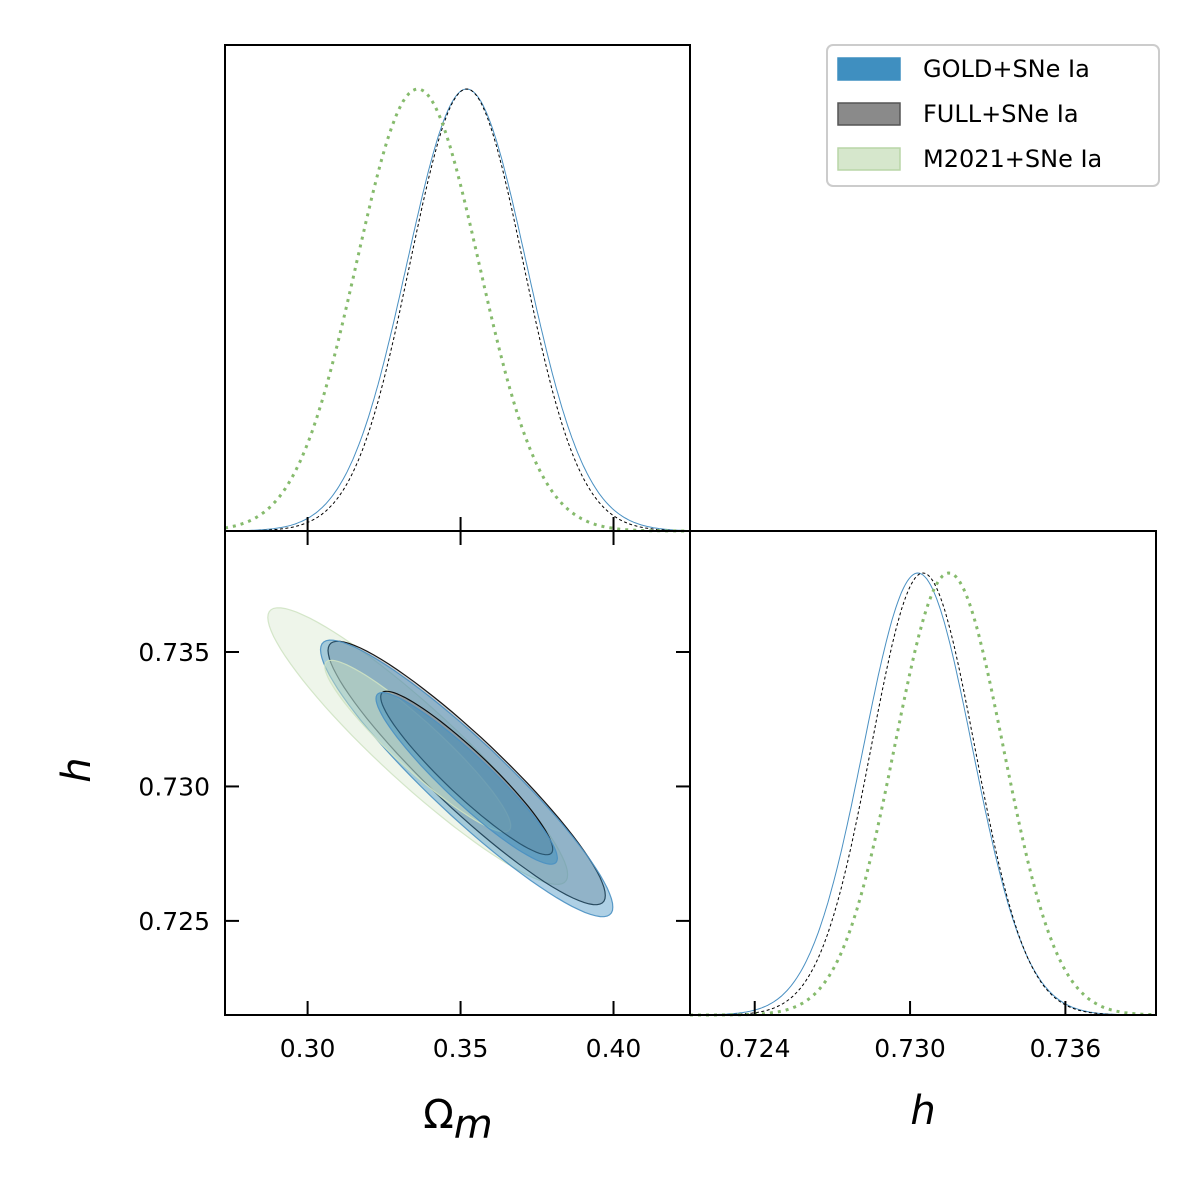  Describe the element at coordinates (910, 1048) in the screenshot. I see `h-tick-label-bottom: 0.730` at that location.